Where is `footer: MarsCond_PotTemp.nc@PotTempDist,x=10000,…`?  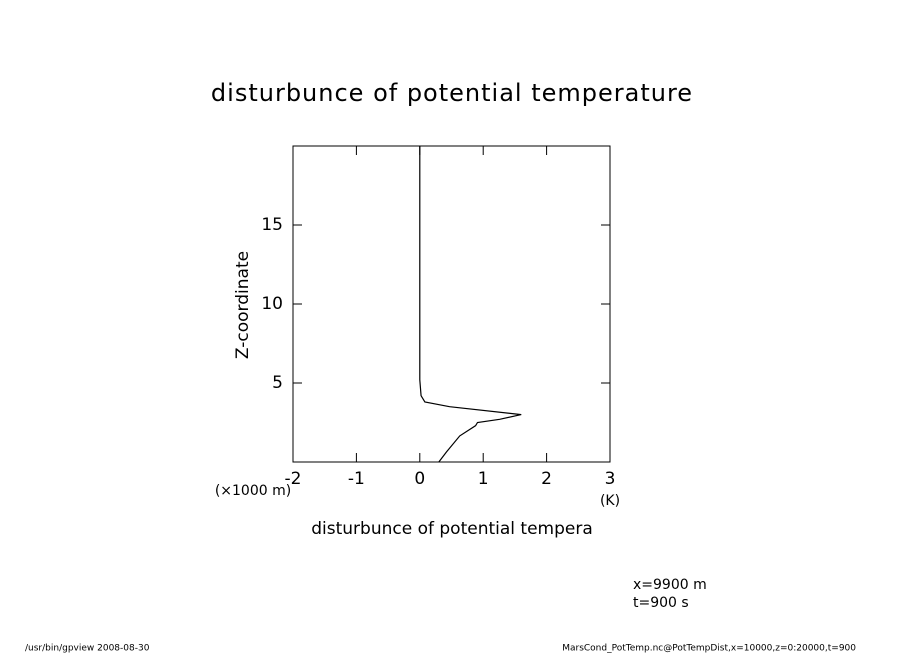
footer: MarsCond_PotTemp.nc@PotTempDist,x=10000,… is located at coordinates (709, 649).